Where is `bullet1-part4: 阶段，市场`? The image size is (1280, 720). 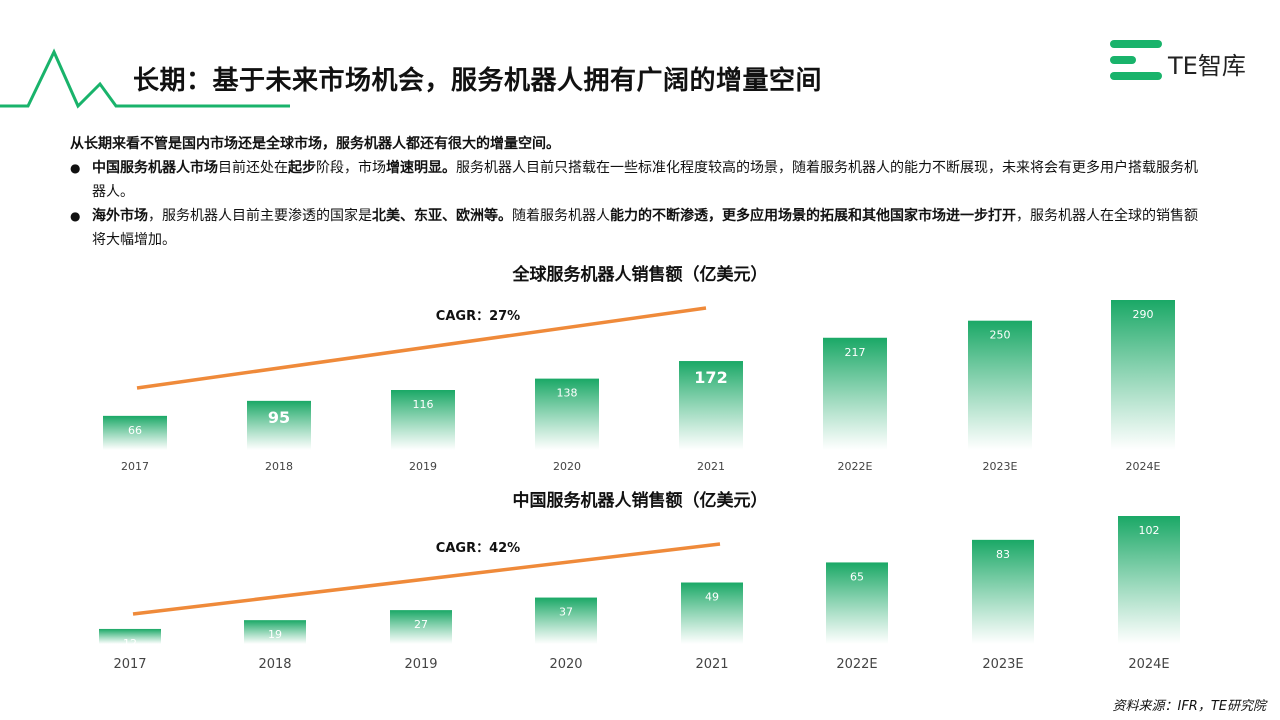 bullet1-part4: 阶段，市场 is located at coordinates (351, 168).